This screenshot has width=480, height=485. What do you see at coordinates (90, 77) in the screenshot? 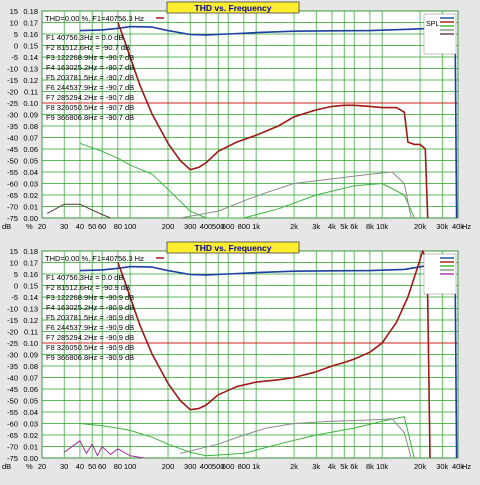
I see `harmonic-readout-5: F5 203781.5Hz = -90.7 dB` at bounding box center [90, 77].